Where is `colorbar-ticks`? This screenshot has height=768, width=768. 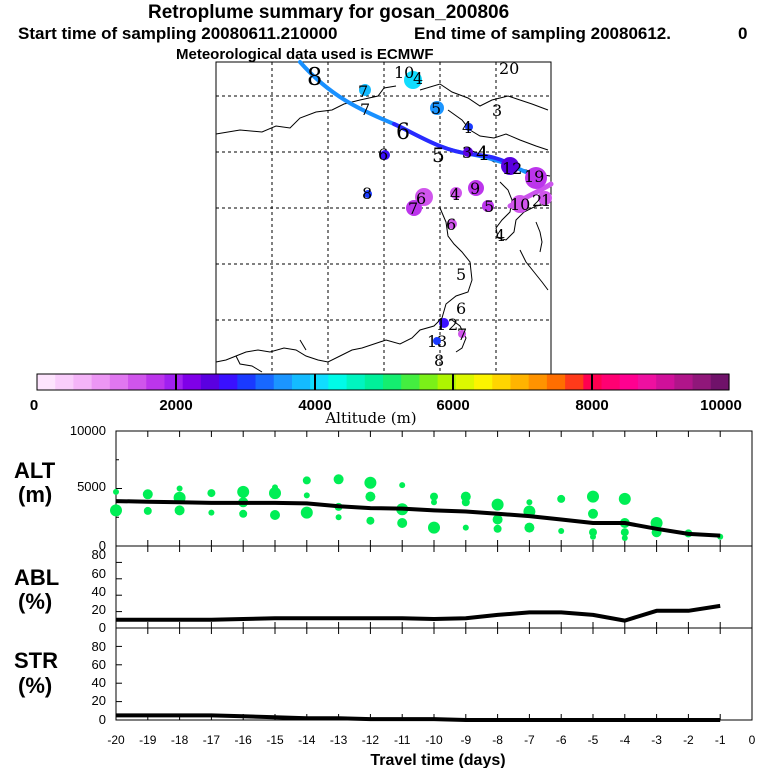 colorbar-ticks is located at coordinates (384, 382).